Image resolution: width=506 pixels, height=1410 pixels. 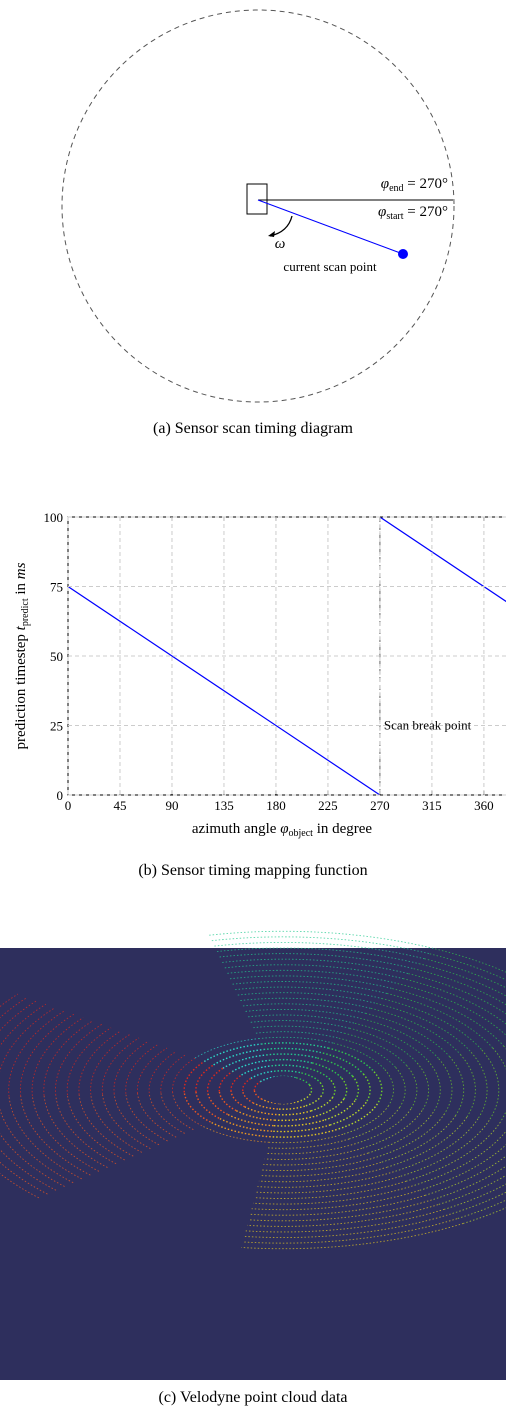 What do you see at coordinates (432, 805) in the screenshot?
I see `x-tick-label: 315` at bounding box center [432, 805].